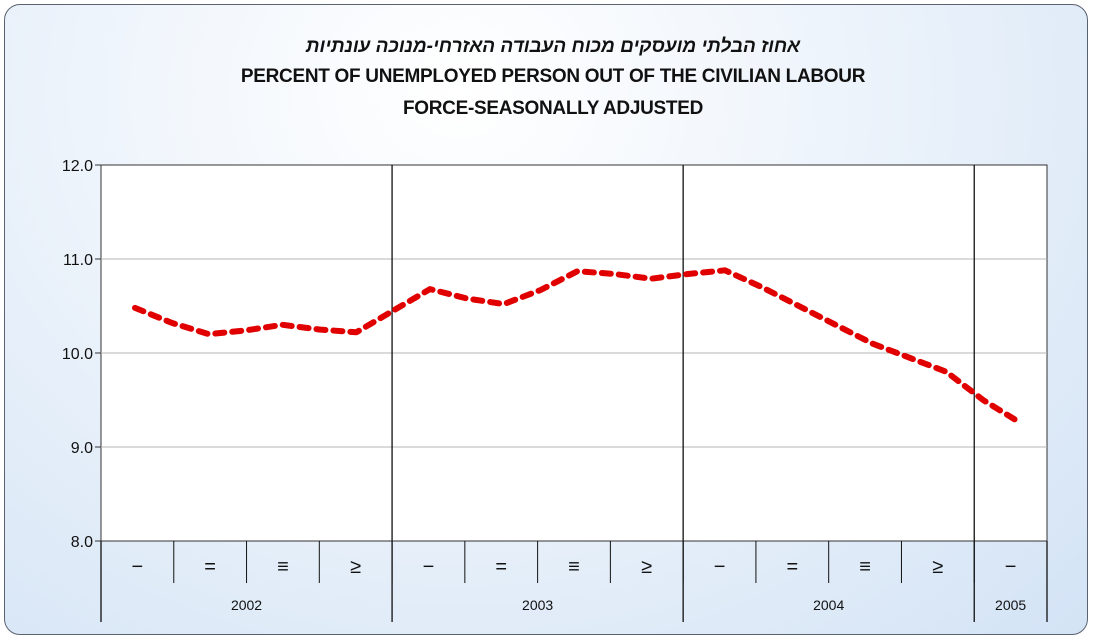  I want to click on chart-title-english-line2: FORCE-SEASONALLY ADJUSTED, so click(553, 108).